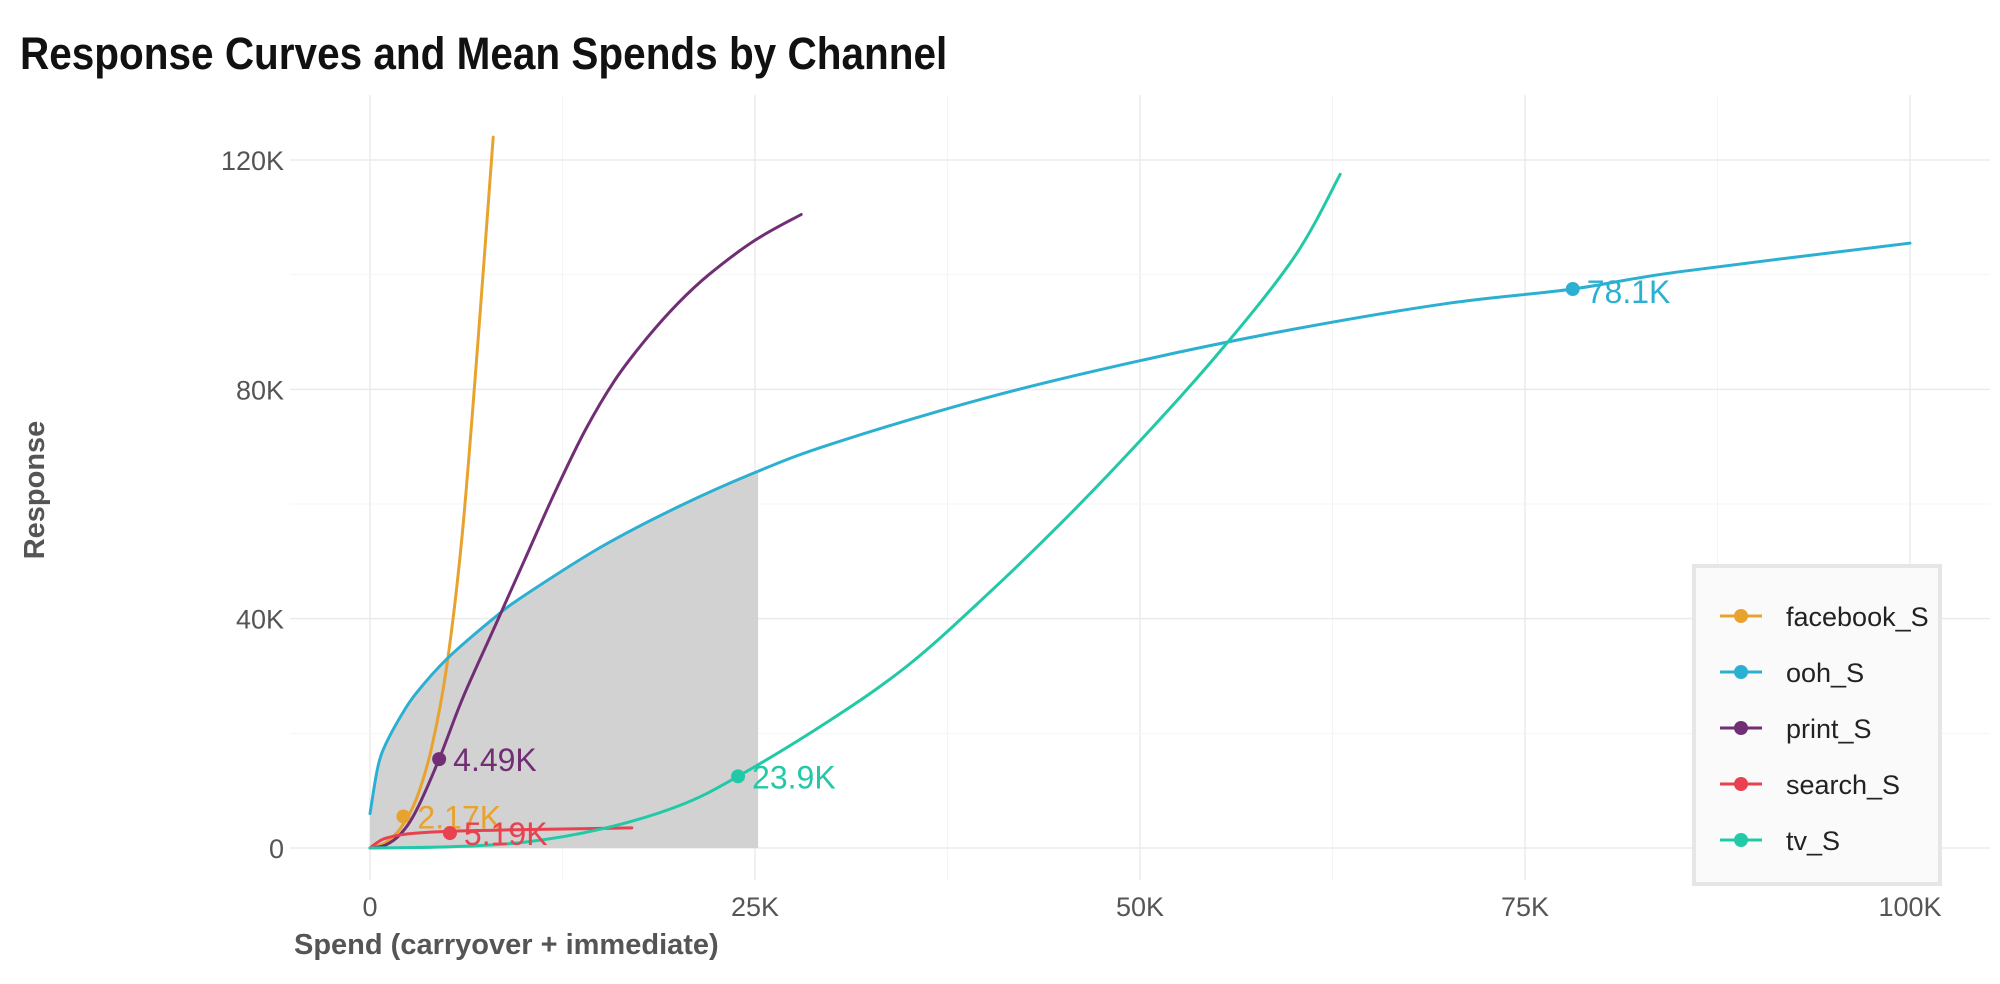 This screenshot has height=984, width=2000. What do you see at coordinates (1140, 907) in the screenshot?
I see `x-tick-label: 50K` at bounding box center [1140, 907].